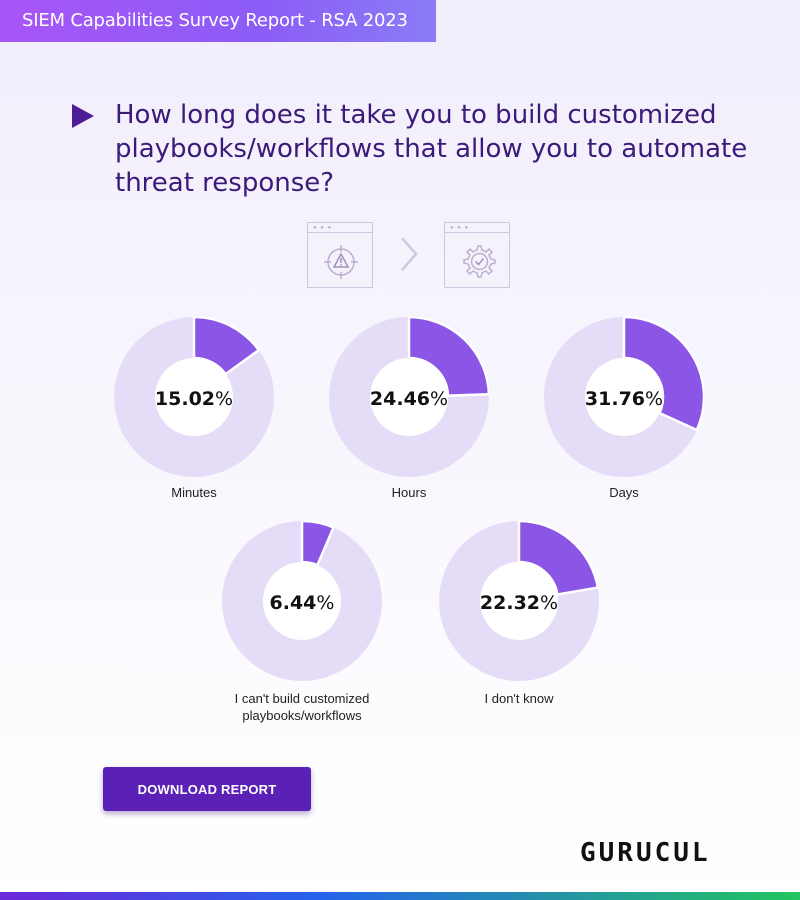 The width and height of the screenshot is (800, 900). Describe the element at coordinates (645, 853) in the screenshot. I see `gurucul-logo: GURUCUL` at that location.